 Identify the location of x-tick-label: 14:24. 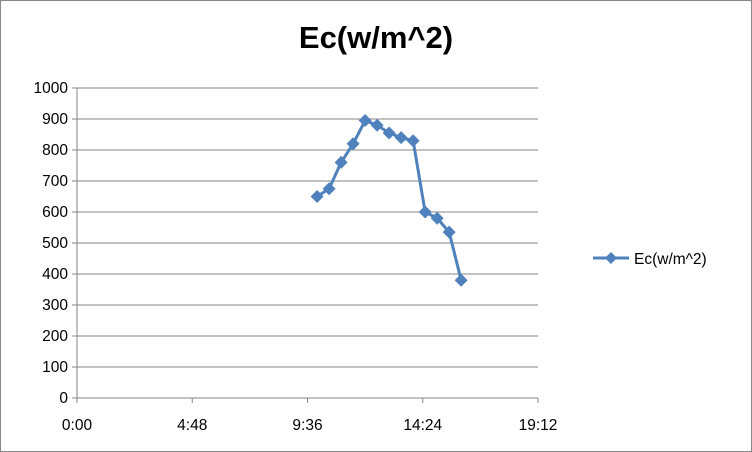
(422, 425).